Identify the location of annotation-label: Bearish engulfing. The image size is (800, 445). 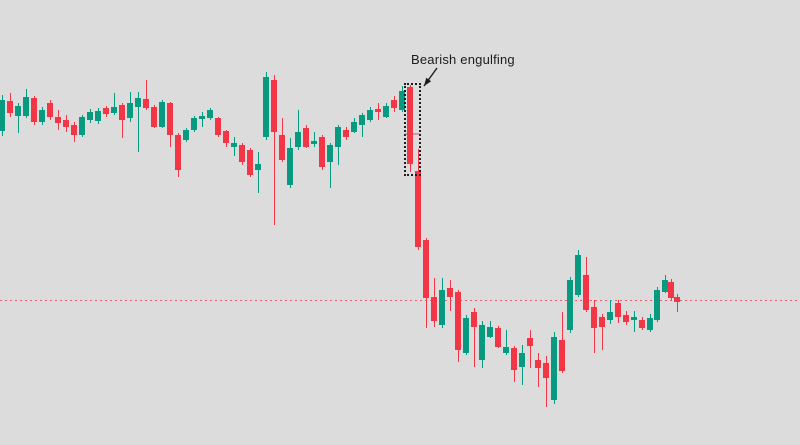
(463, 59).